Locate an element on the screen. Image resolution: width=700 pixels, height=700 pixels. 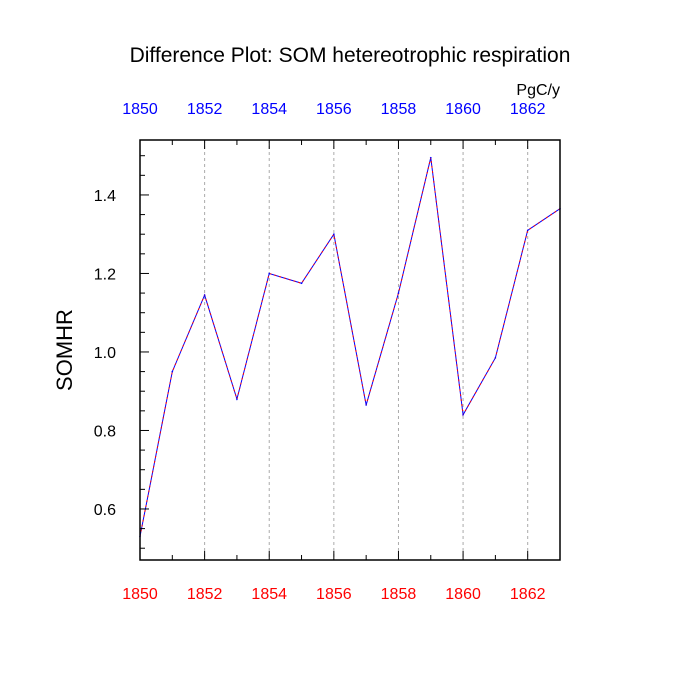
x-tick-label-top-4: 1858 is located at coordinates (399, 109).